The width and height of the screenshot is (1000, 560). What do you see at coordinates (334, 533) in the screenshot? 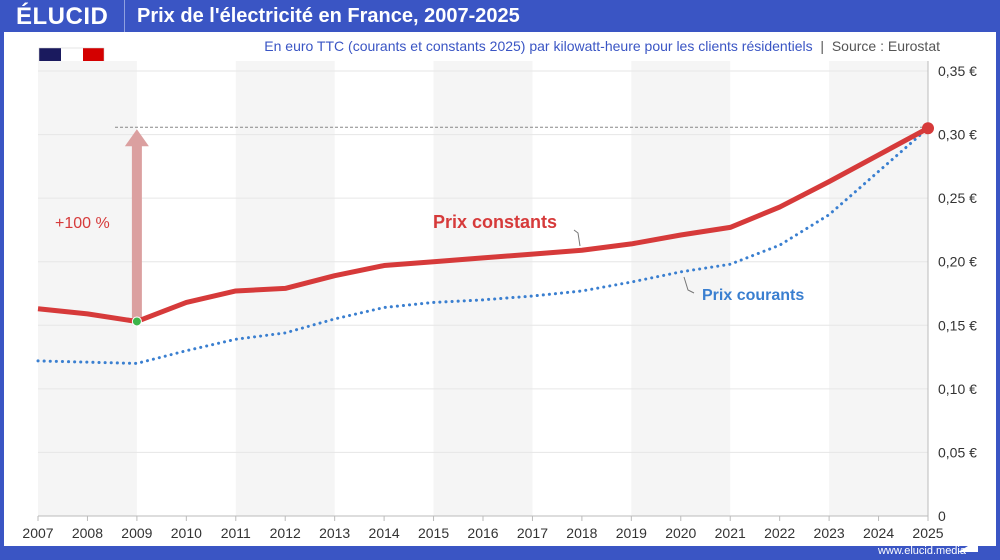
I see `x-tick-label: 2013` at bounding box center [334, 533].